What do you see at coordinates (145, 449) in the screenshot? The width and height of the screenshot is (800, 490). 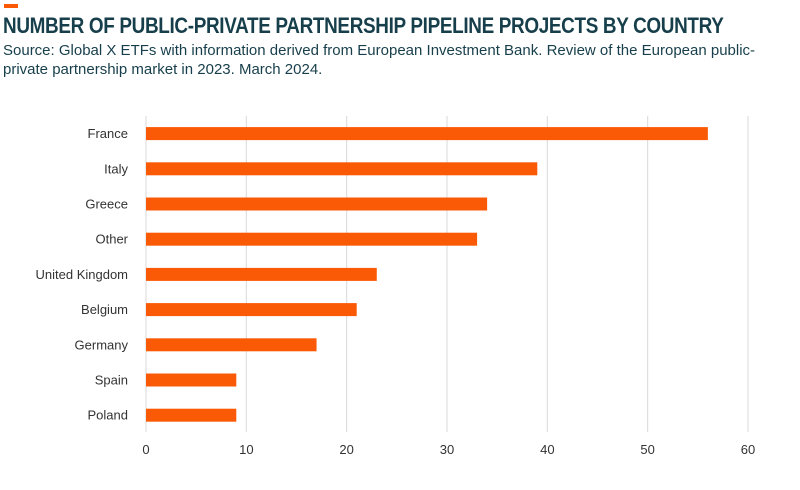 I see `x-tick-label: 0` at bounding box center [145, 449].